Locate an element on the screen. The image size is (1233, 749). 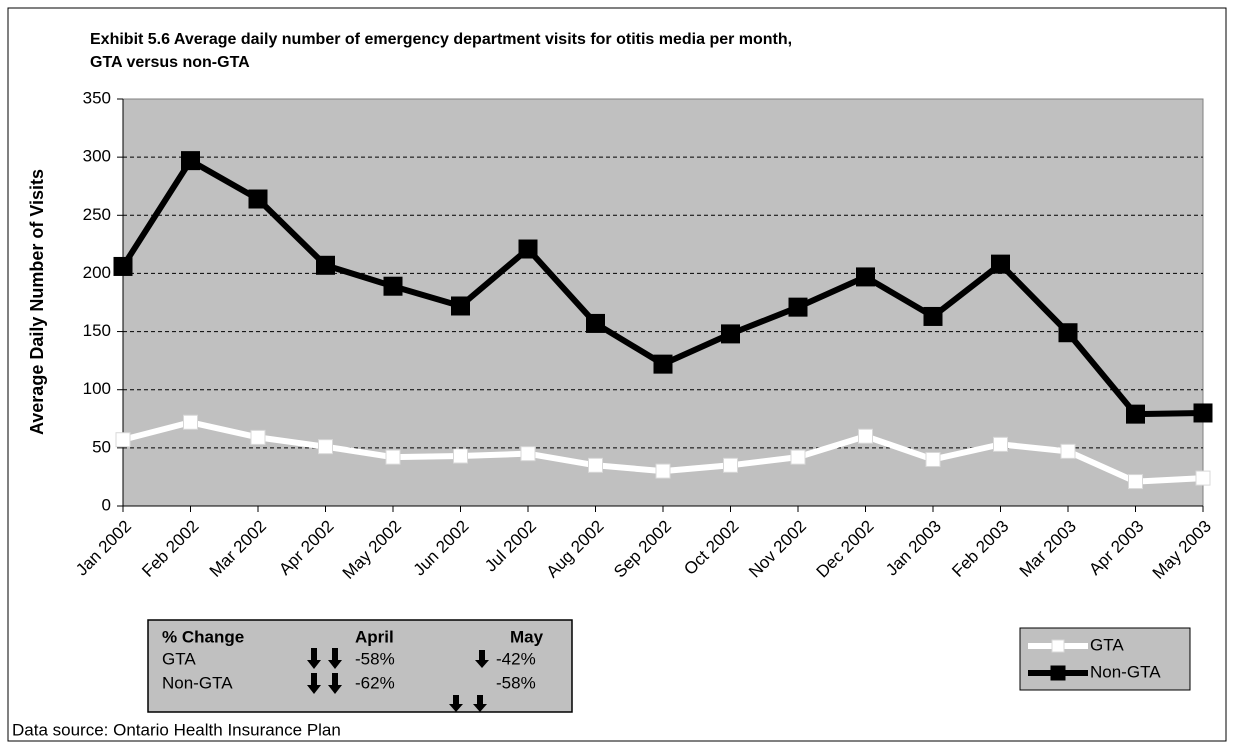
arrows is located at coordinates (398, 680).